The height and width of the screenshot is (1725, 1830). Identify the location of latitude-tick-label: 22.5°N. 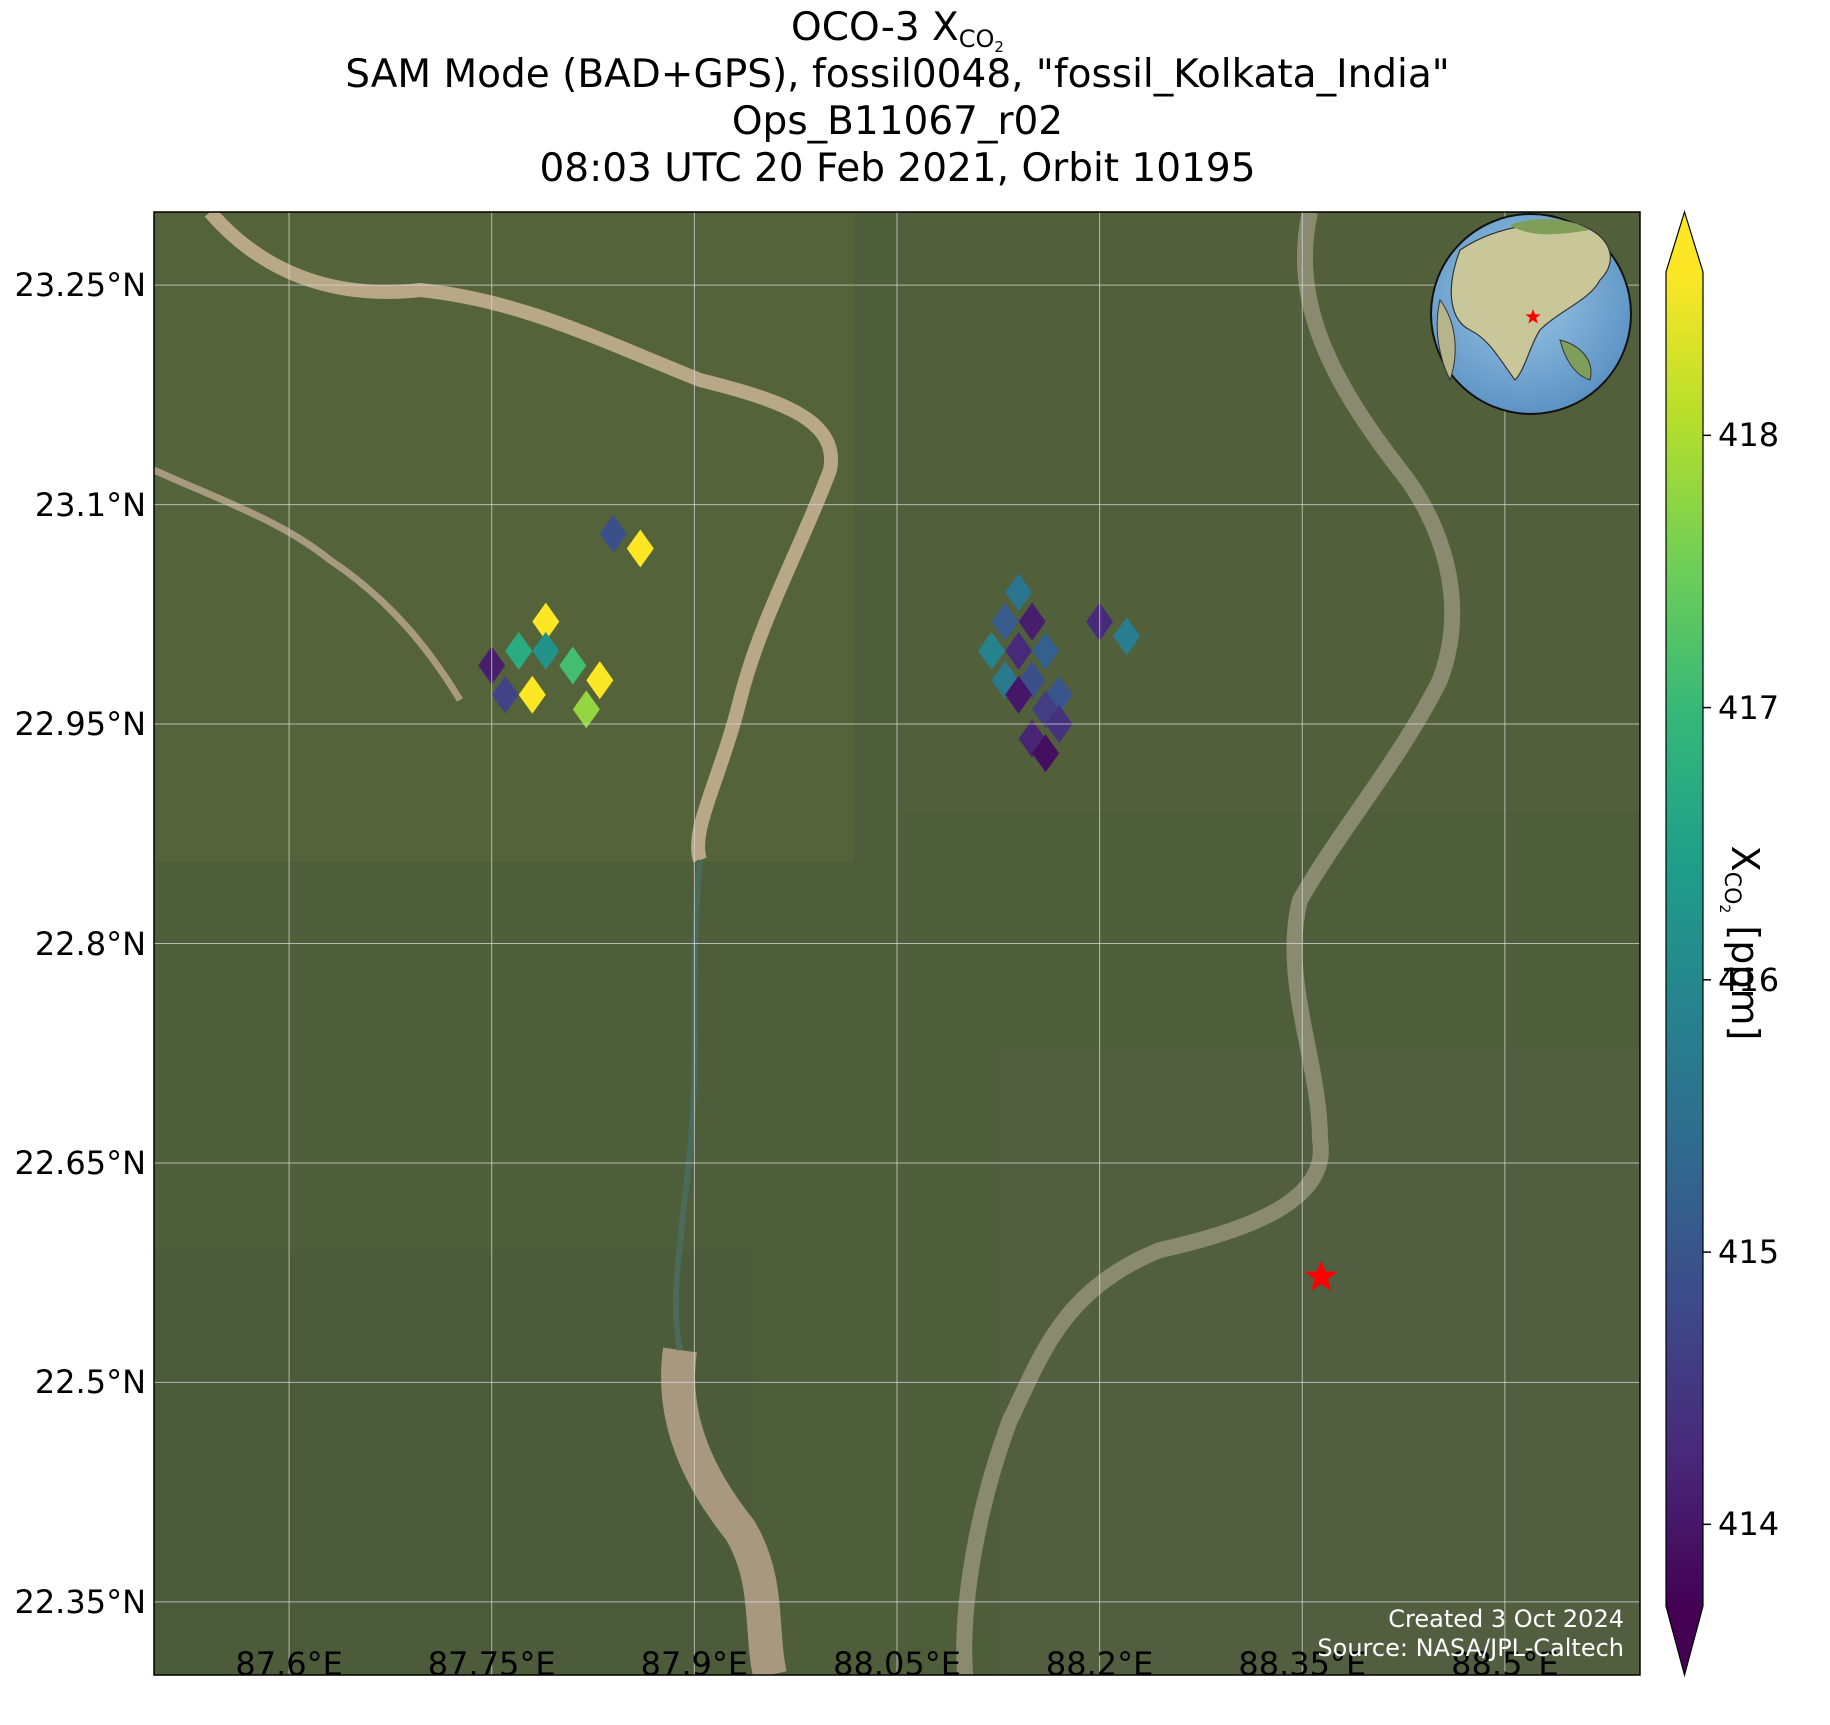
(90, 1382).